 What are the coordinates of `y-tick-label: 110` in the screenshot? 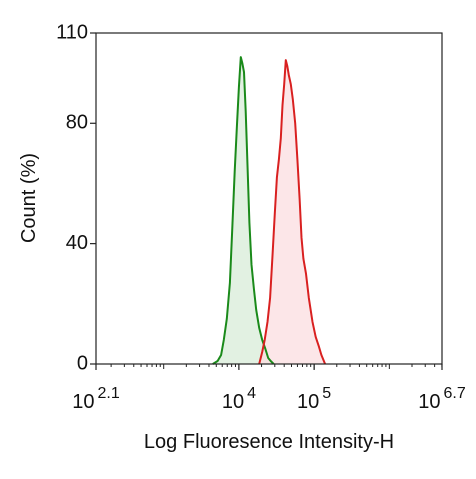 It's located at (72, 32).